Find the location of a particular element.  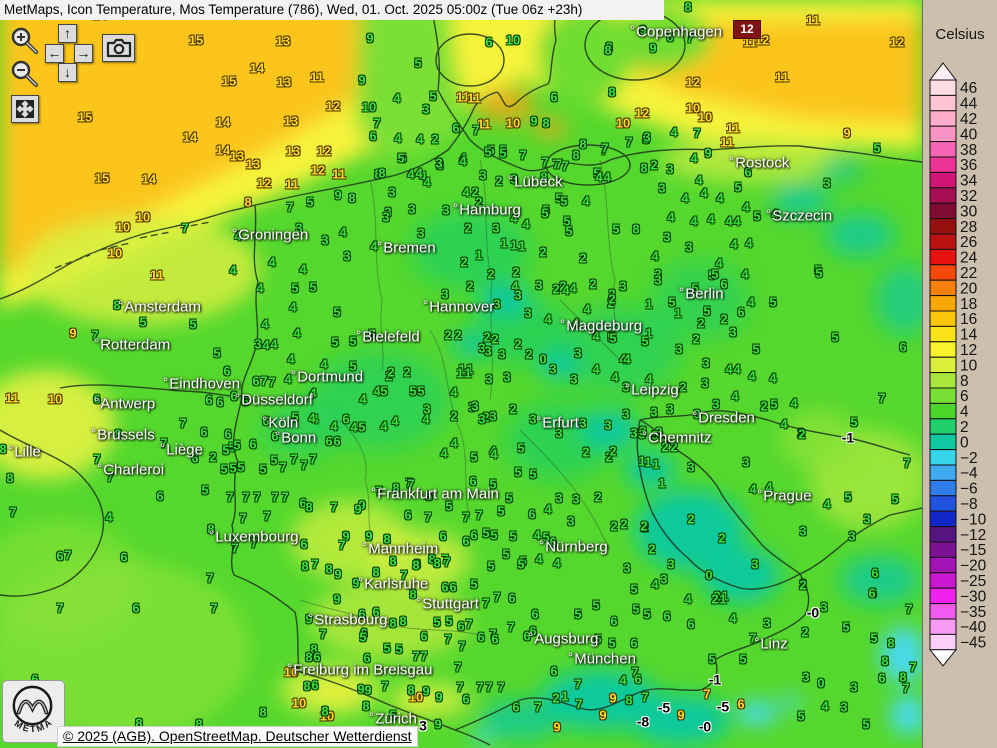

pan-left-button: ← is located at coordinates (54, 53).